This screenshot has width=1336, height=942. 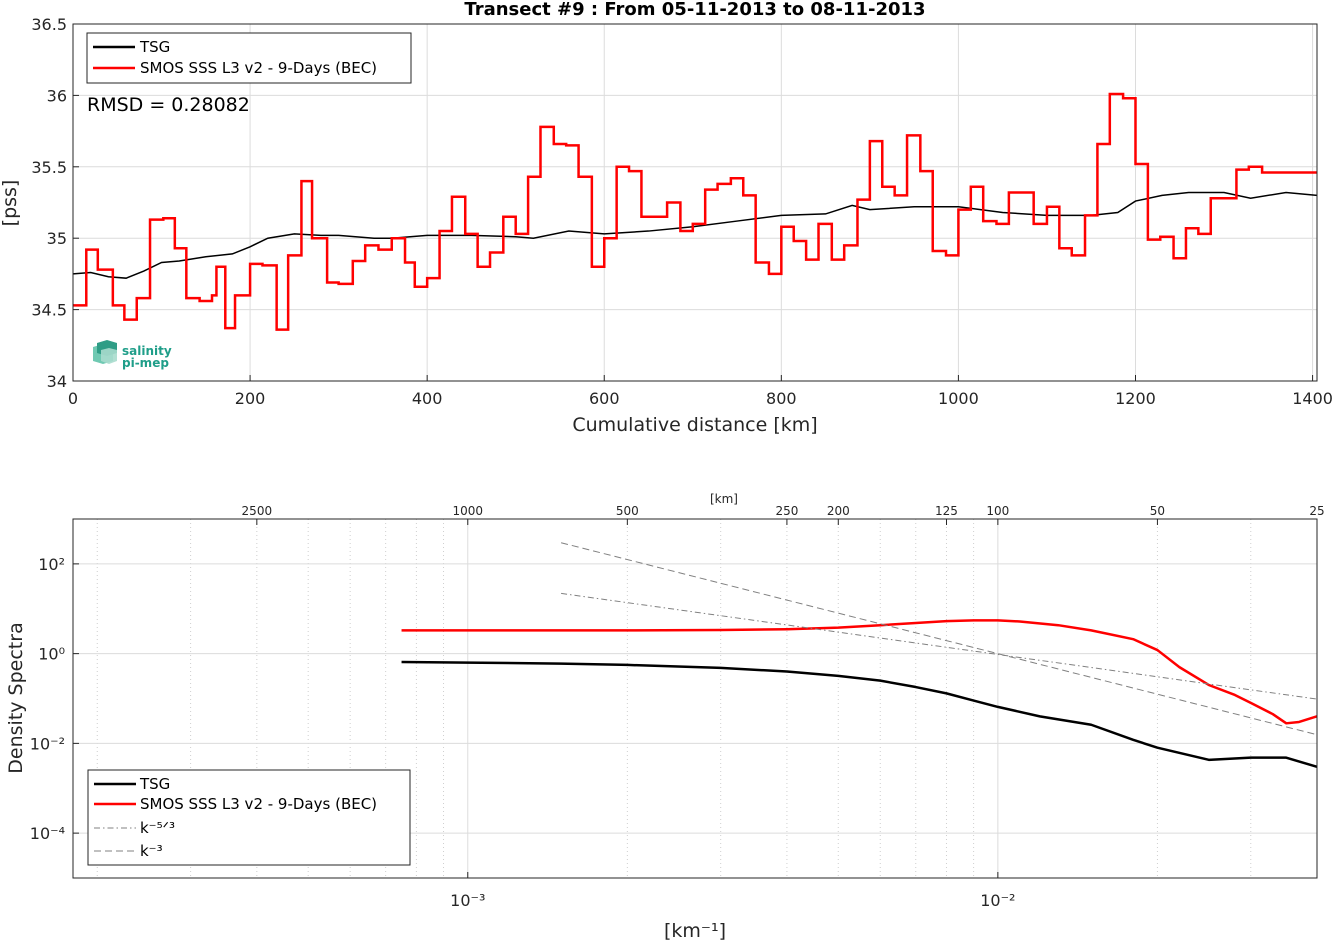 What do you see at coordinates (958, 398) in the screenshot?
I see `top-x-tick-label: 1000` at bounding box center [958, 398].